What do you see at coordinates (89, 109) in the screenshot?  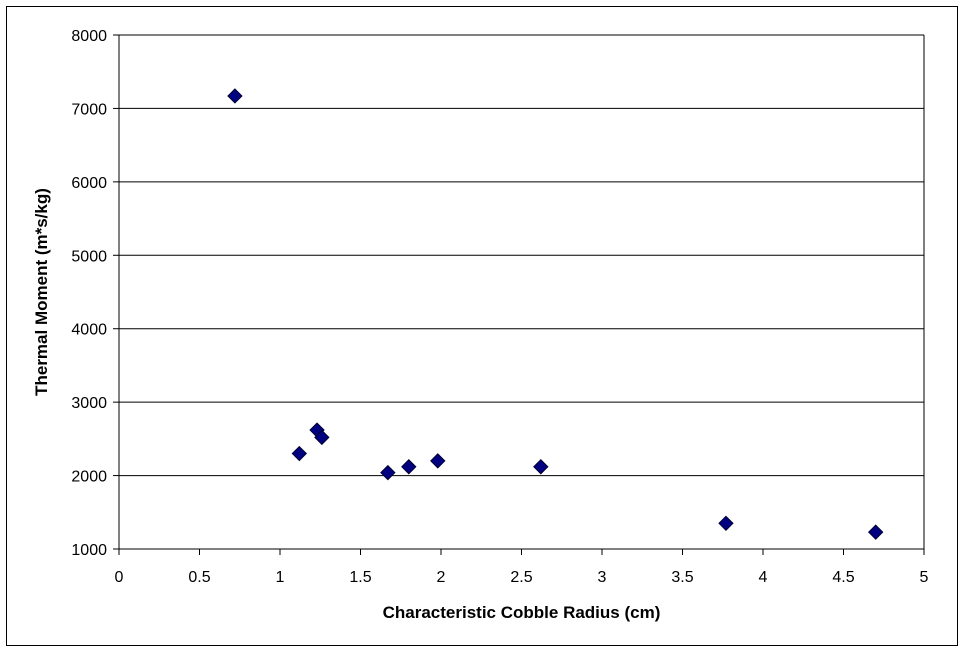 I see `y-tick-label: 7000` at bounding box center [89, 109].